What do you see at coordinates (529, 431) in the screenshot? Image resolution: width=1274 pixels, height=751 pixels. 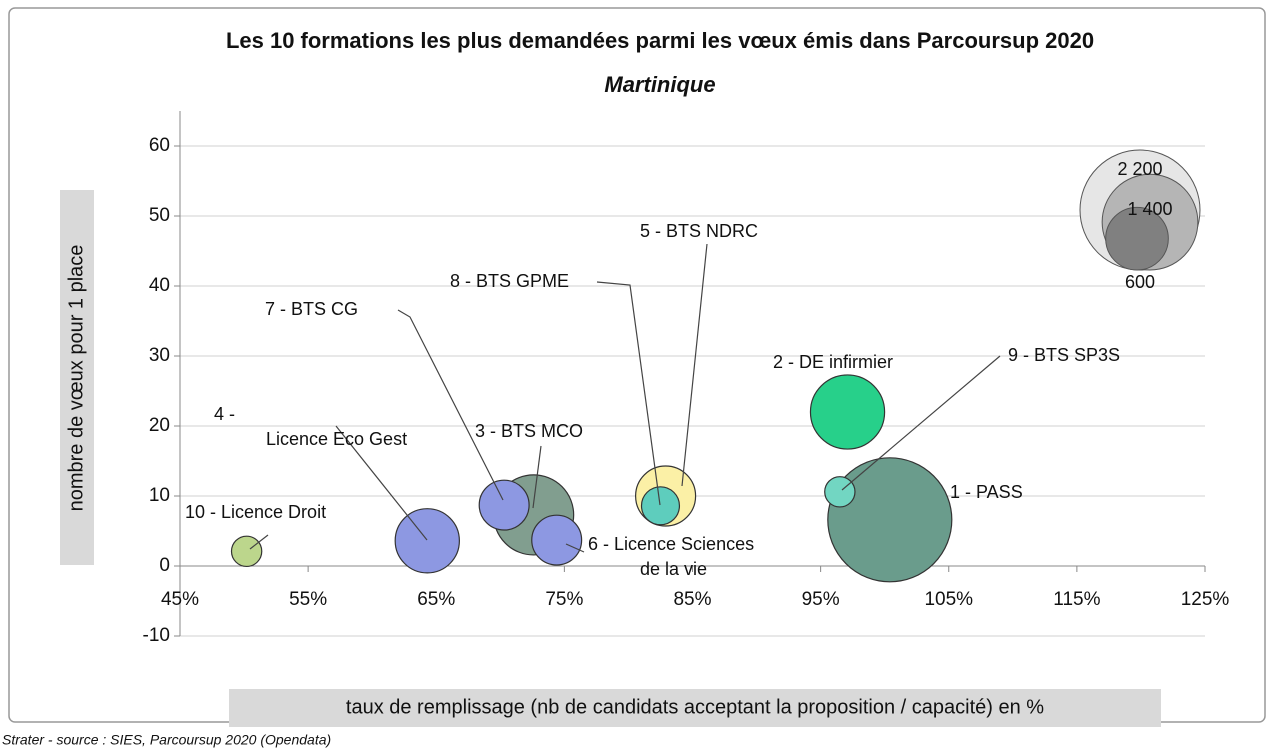 I see `bubble-label: 3 - BTS MCO` at bounding box center [529, 431].